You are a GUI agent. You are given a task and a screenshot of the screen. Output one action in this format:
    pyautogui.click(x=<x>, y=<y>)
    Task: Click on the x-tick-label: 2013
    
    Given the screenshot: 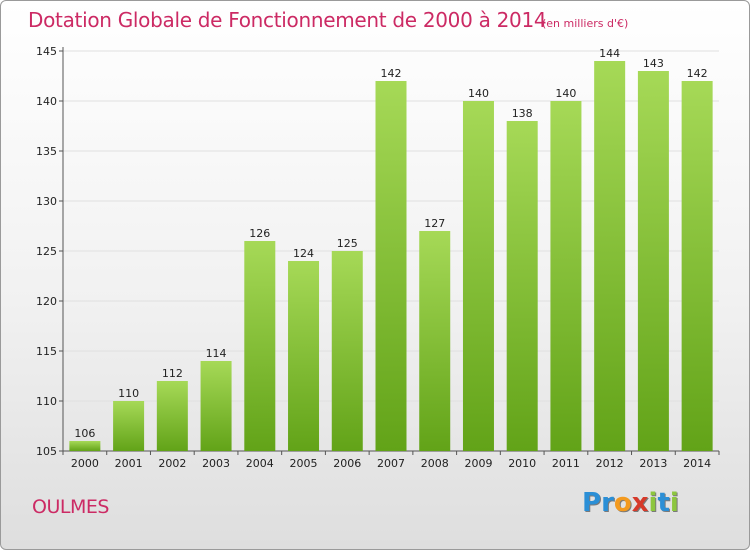 What is the action you would take?
    pyautogui.click(x=653, y=463)
    